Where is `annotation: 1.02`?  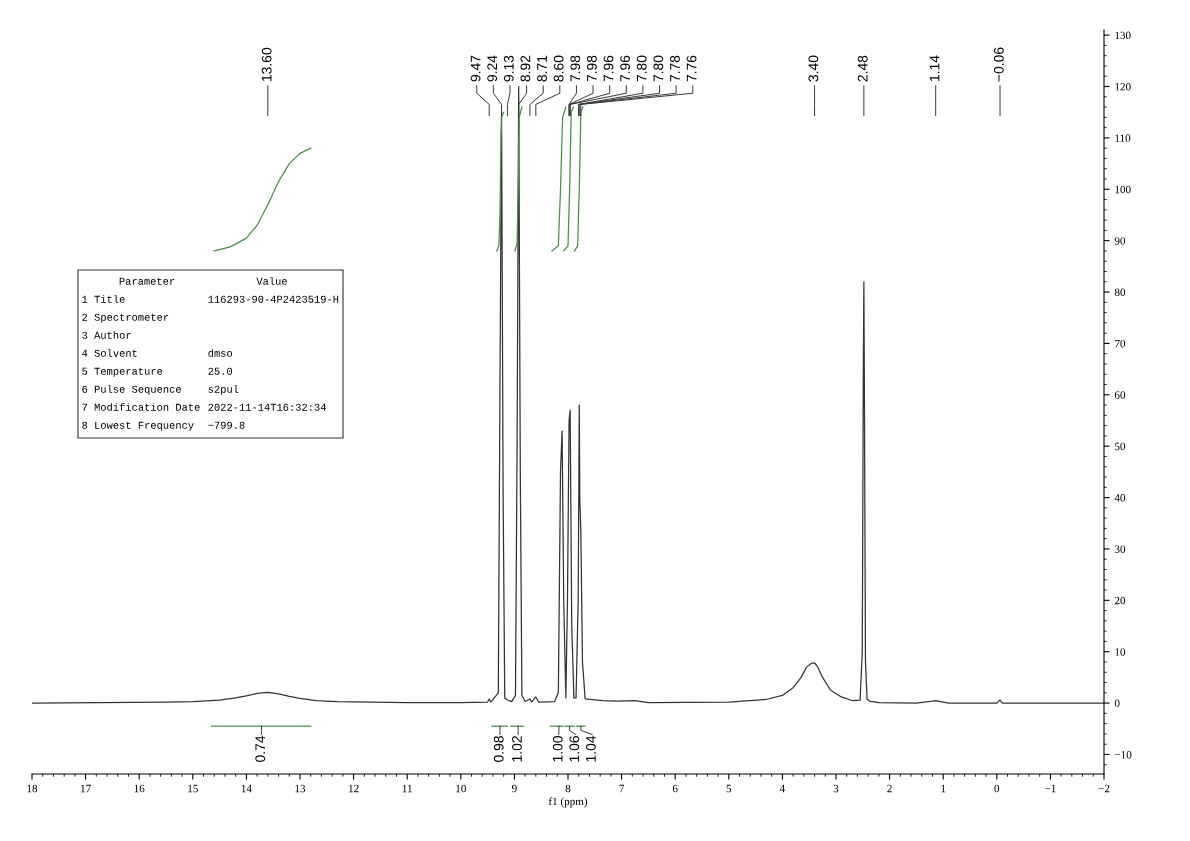
annotation: 1.02 is located at coordinates (517, 749).